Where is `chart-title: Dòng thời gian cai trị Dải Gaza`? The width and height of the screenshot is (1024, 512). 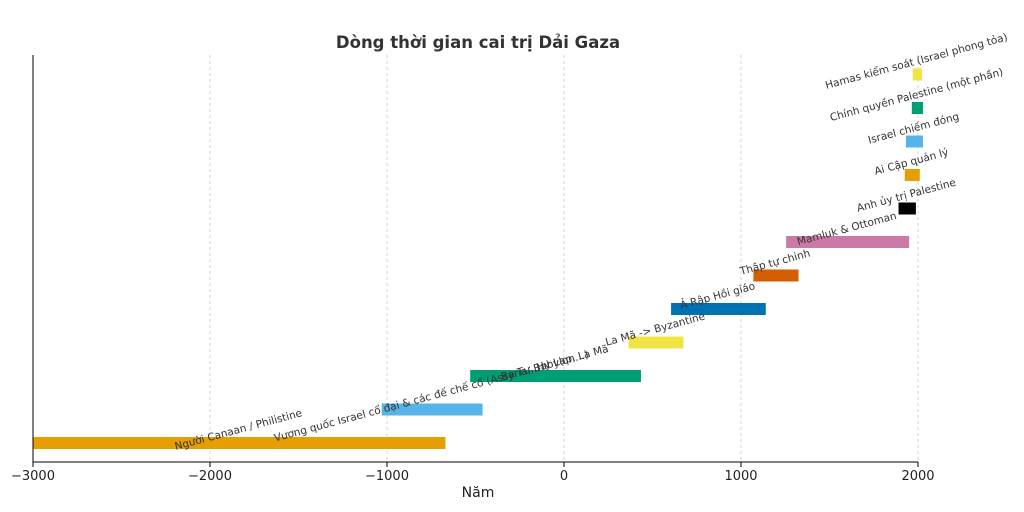 chart-title: Dòng thời gian cai trị Dải Gaza is located at coordinates (478, 42).